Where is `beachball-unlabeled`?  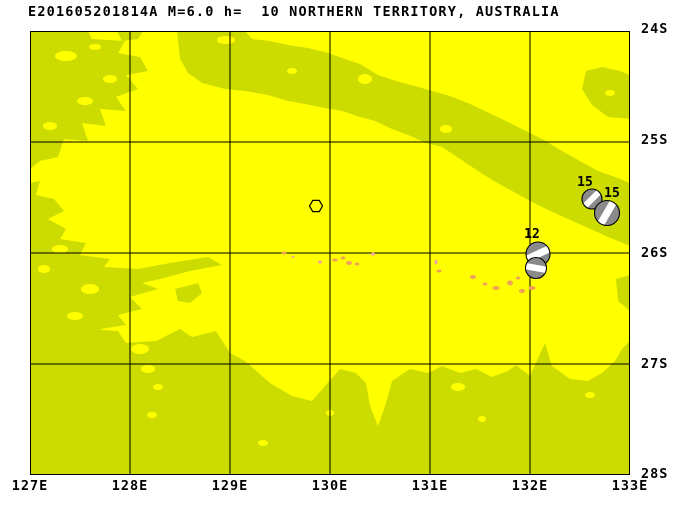
beachball-unlabeled is located at coordinates (536, 268).